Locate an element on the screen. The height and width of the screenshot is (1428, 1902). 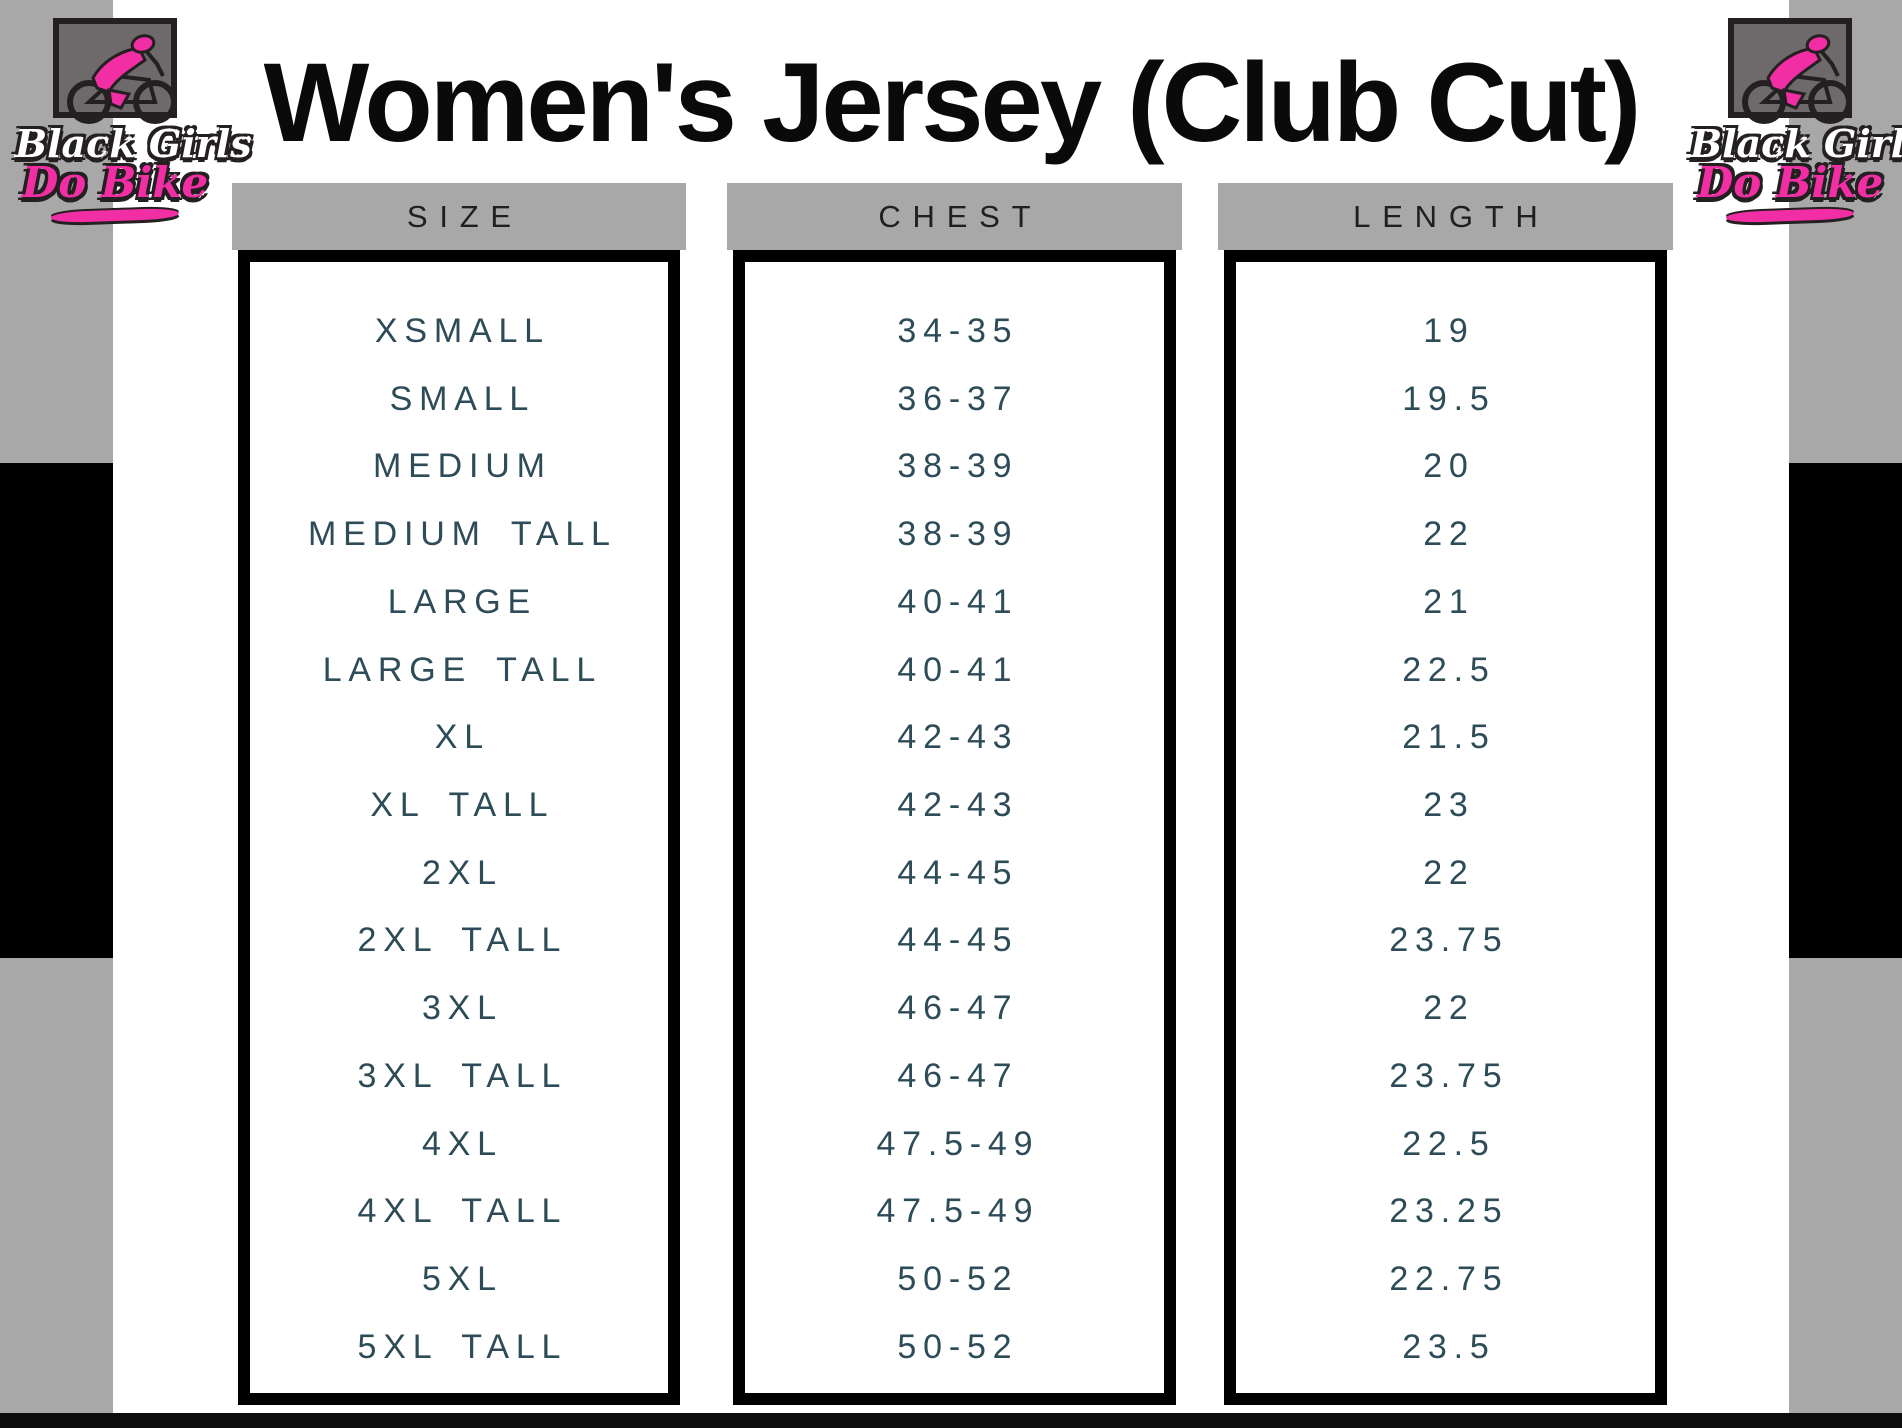
table-cell-size: XSMALL is located at coordinates (462, 331).